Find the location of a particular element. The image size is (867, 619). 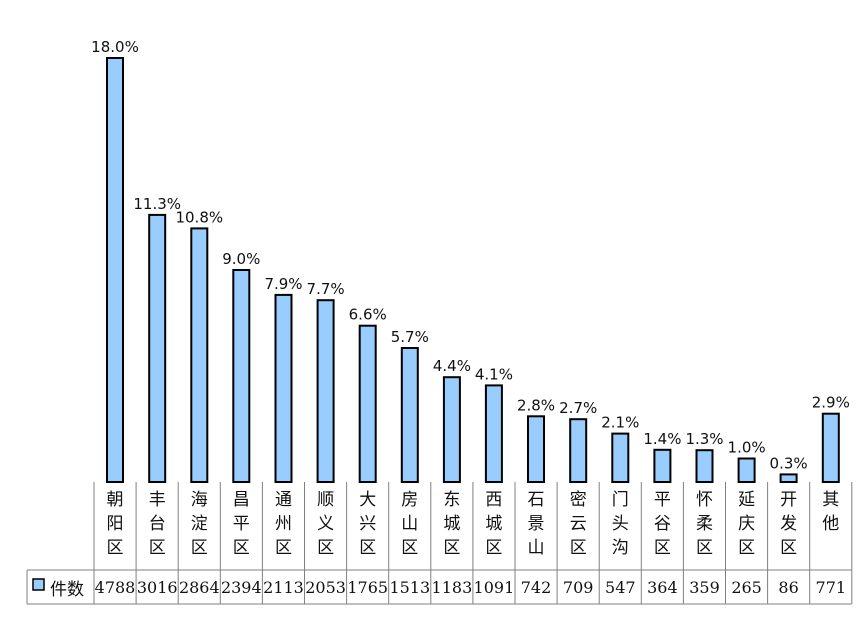

legend-swatch is located at coordinates (38, 584).